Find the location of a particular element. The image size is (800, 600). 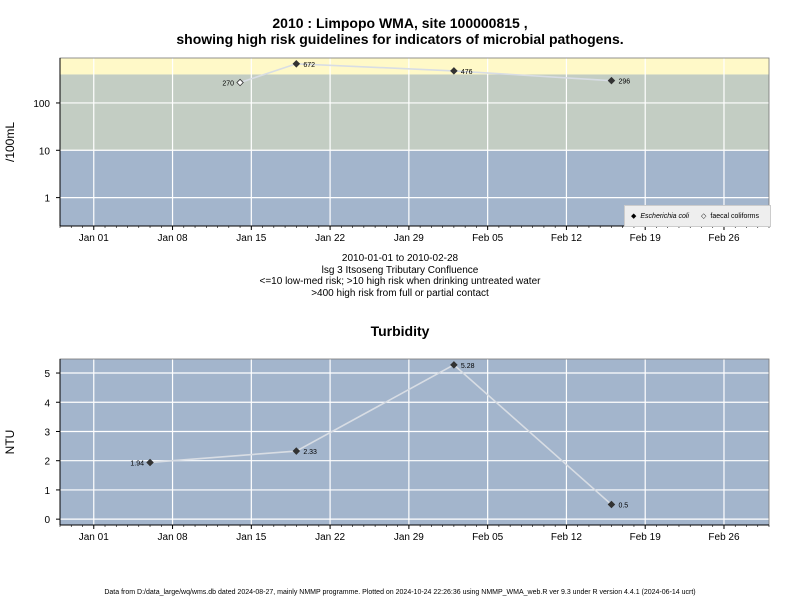

data-label: 0.5 is located at coordinates (623, 506).